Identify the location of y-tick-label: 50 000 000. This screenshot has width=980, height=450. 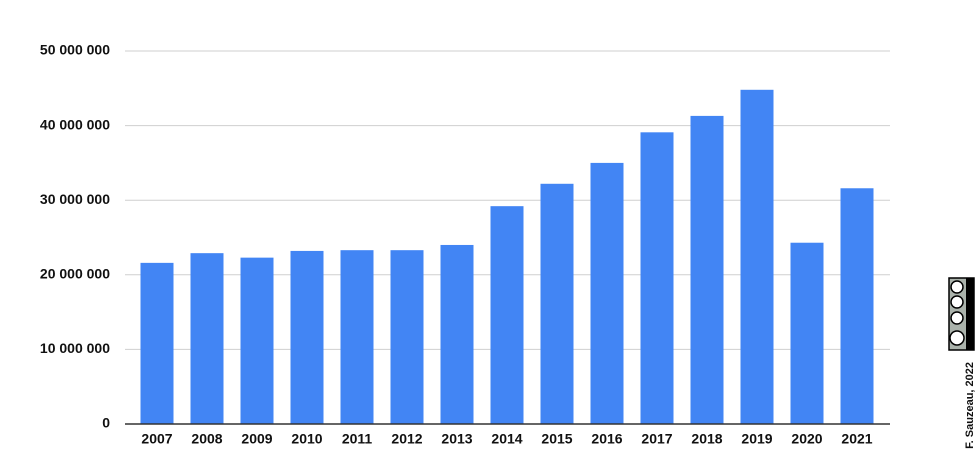
(75, 50).